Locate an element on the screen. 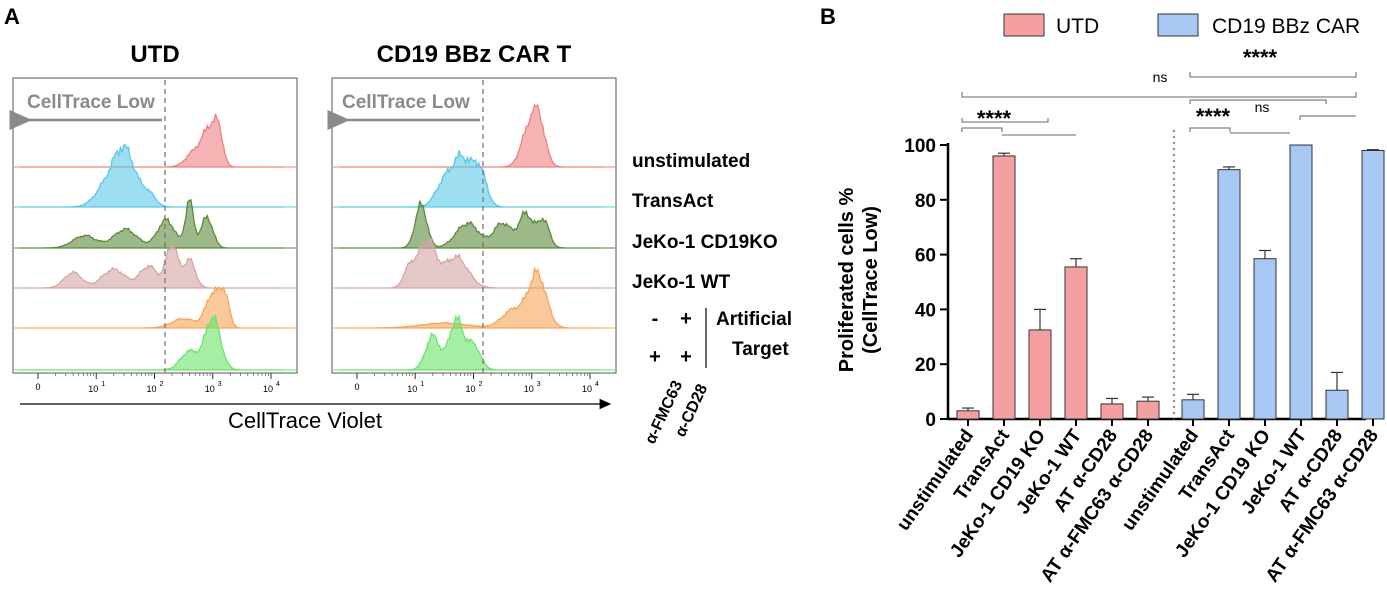  y-tick-label: 20 is located at coordinates (925, 365).